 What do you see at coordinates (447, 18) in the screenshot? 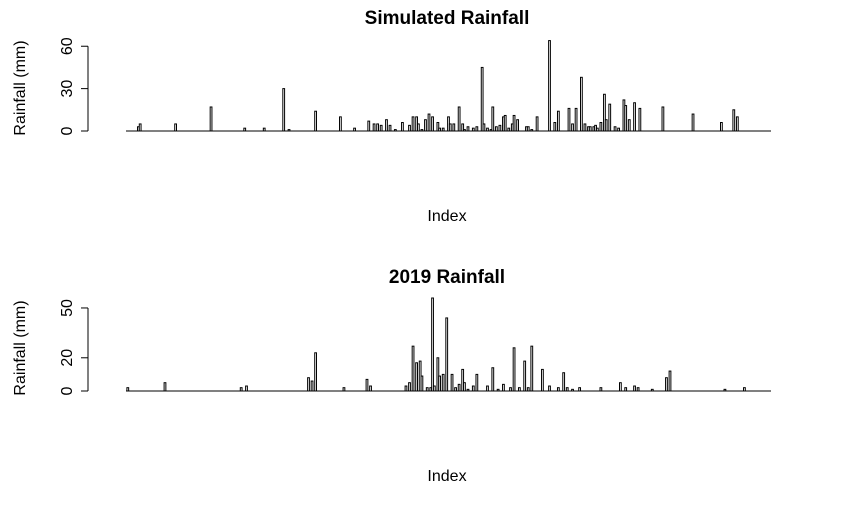
I see `chart-title-simulated: Simulated Rainfall` at bounding box center [447, 18].